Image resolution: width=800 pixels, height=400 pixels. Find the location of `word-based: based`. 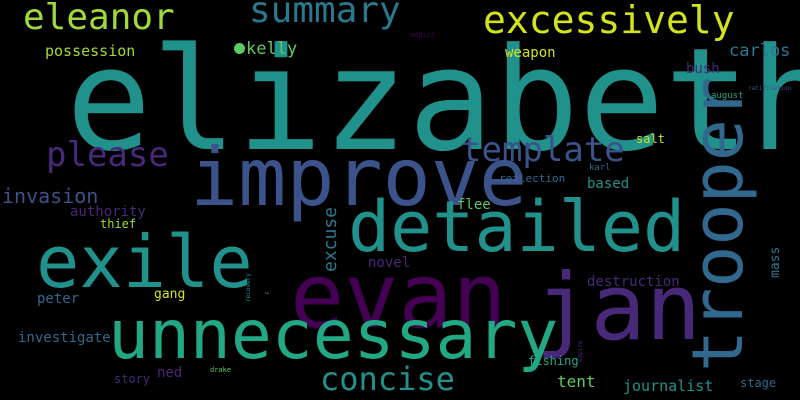

word-based: based is located at coordinates (608, 184).